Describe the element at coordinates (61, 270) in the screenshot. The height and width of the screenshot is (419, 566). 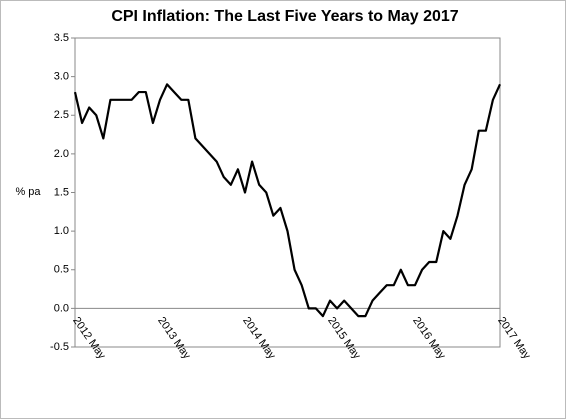
I see `y-tick-label: 0.5` at that location.